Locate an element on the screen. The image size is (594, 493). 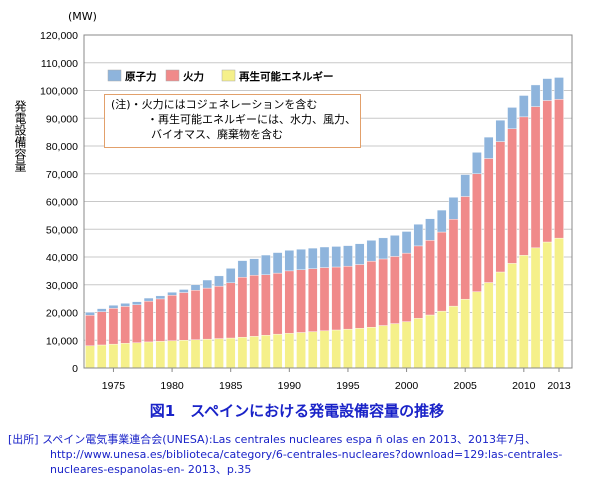
legend: 原子力 火力 再生可能エネルギー is located at coordinates (220, 76).